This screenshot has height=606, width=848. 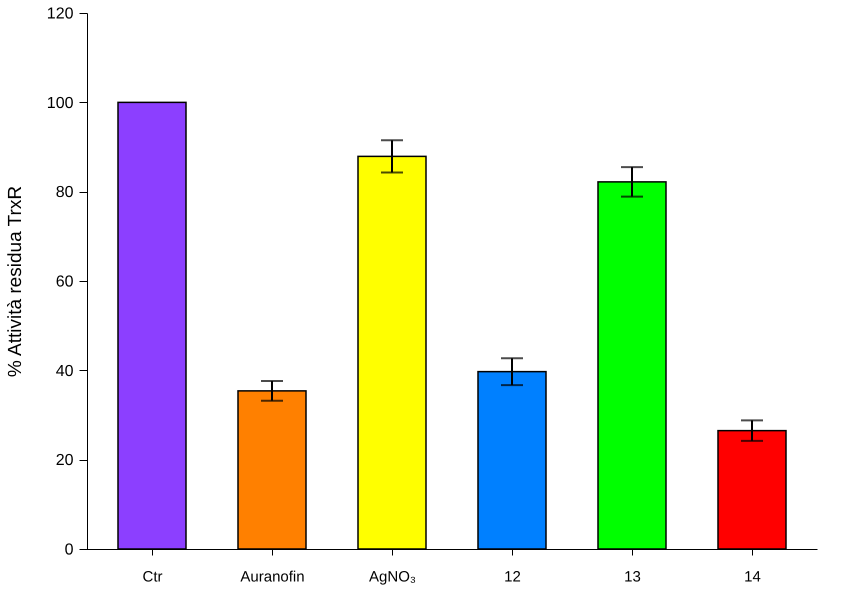 I want to click on x-tick-label: 13, so click(x=632, y=577).